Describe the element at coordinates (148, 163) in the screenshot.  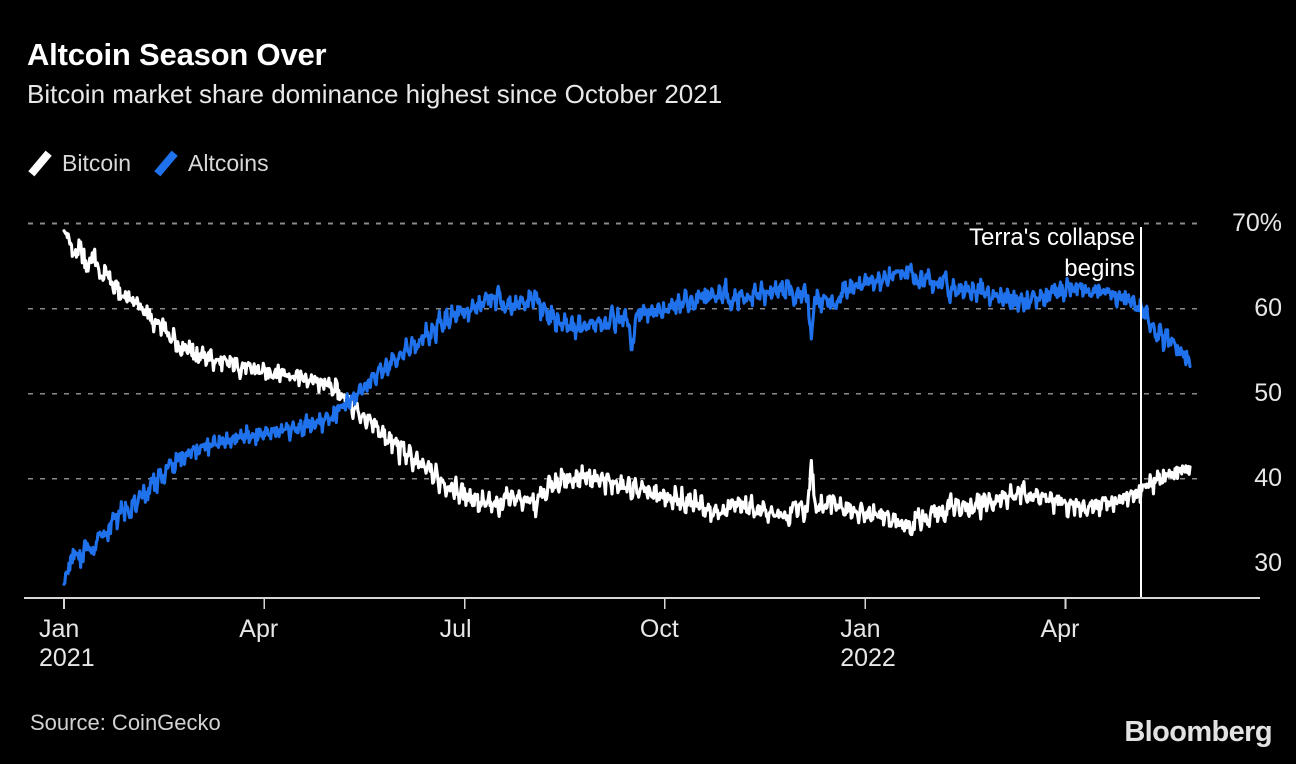
I see `chart-legend: Bitcoin Altcoins` at that location.